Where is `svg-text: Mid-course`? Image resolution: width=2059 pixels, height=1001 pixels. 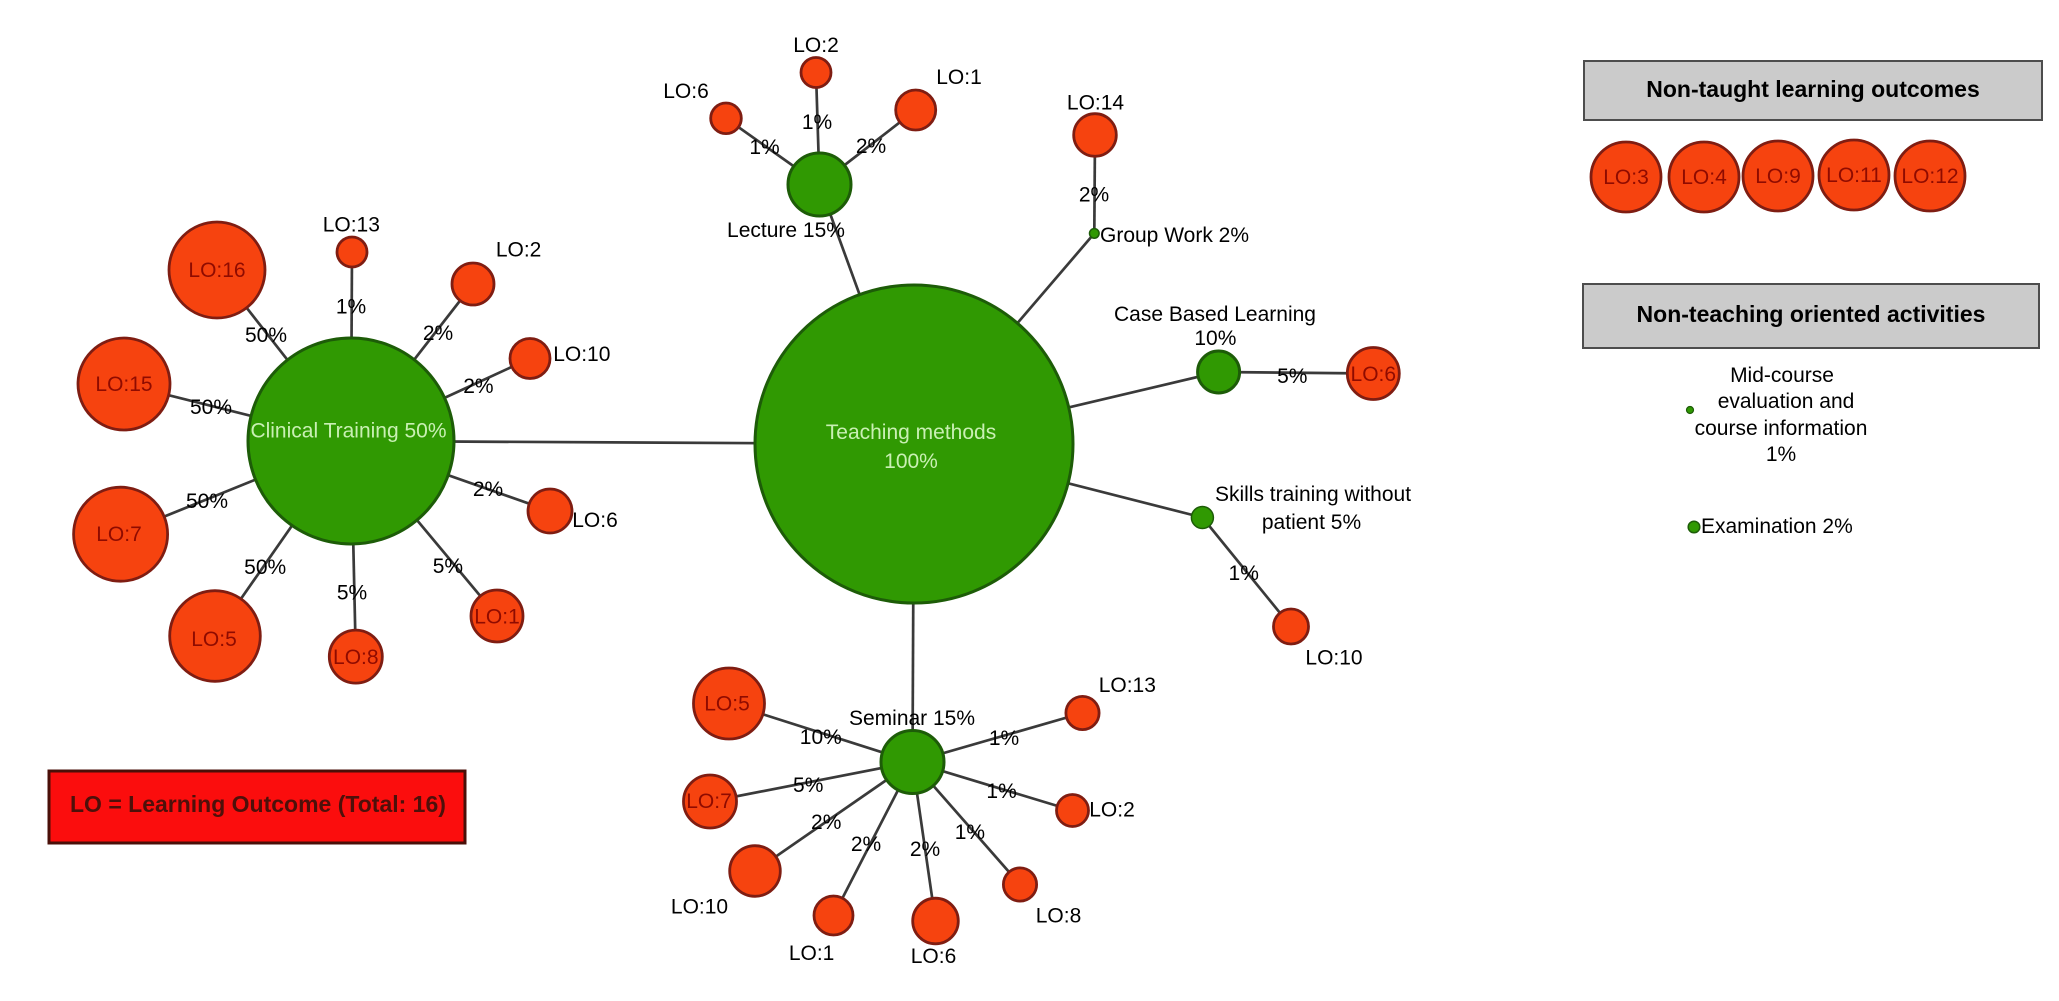 svg-text: Mid-course is located at coordinates (1782, 375).